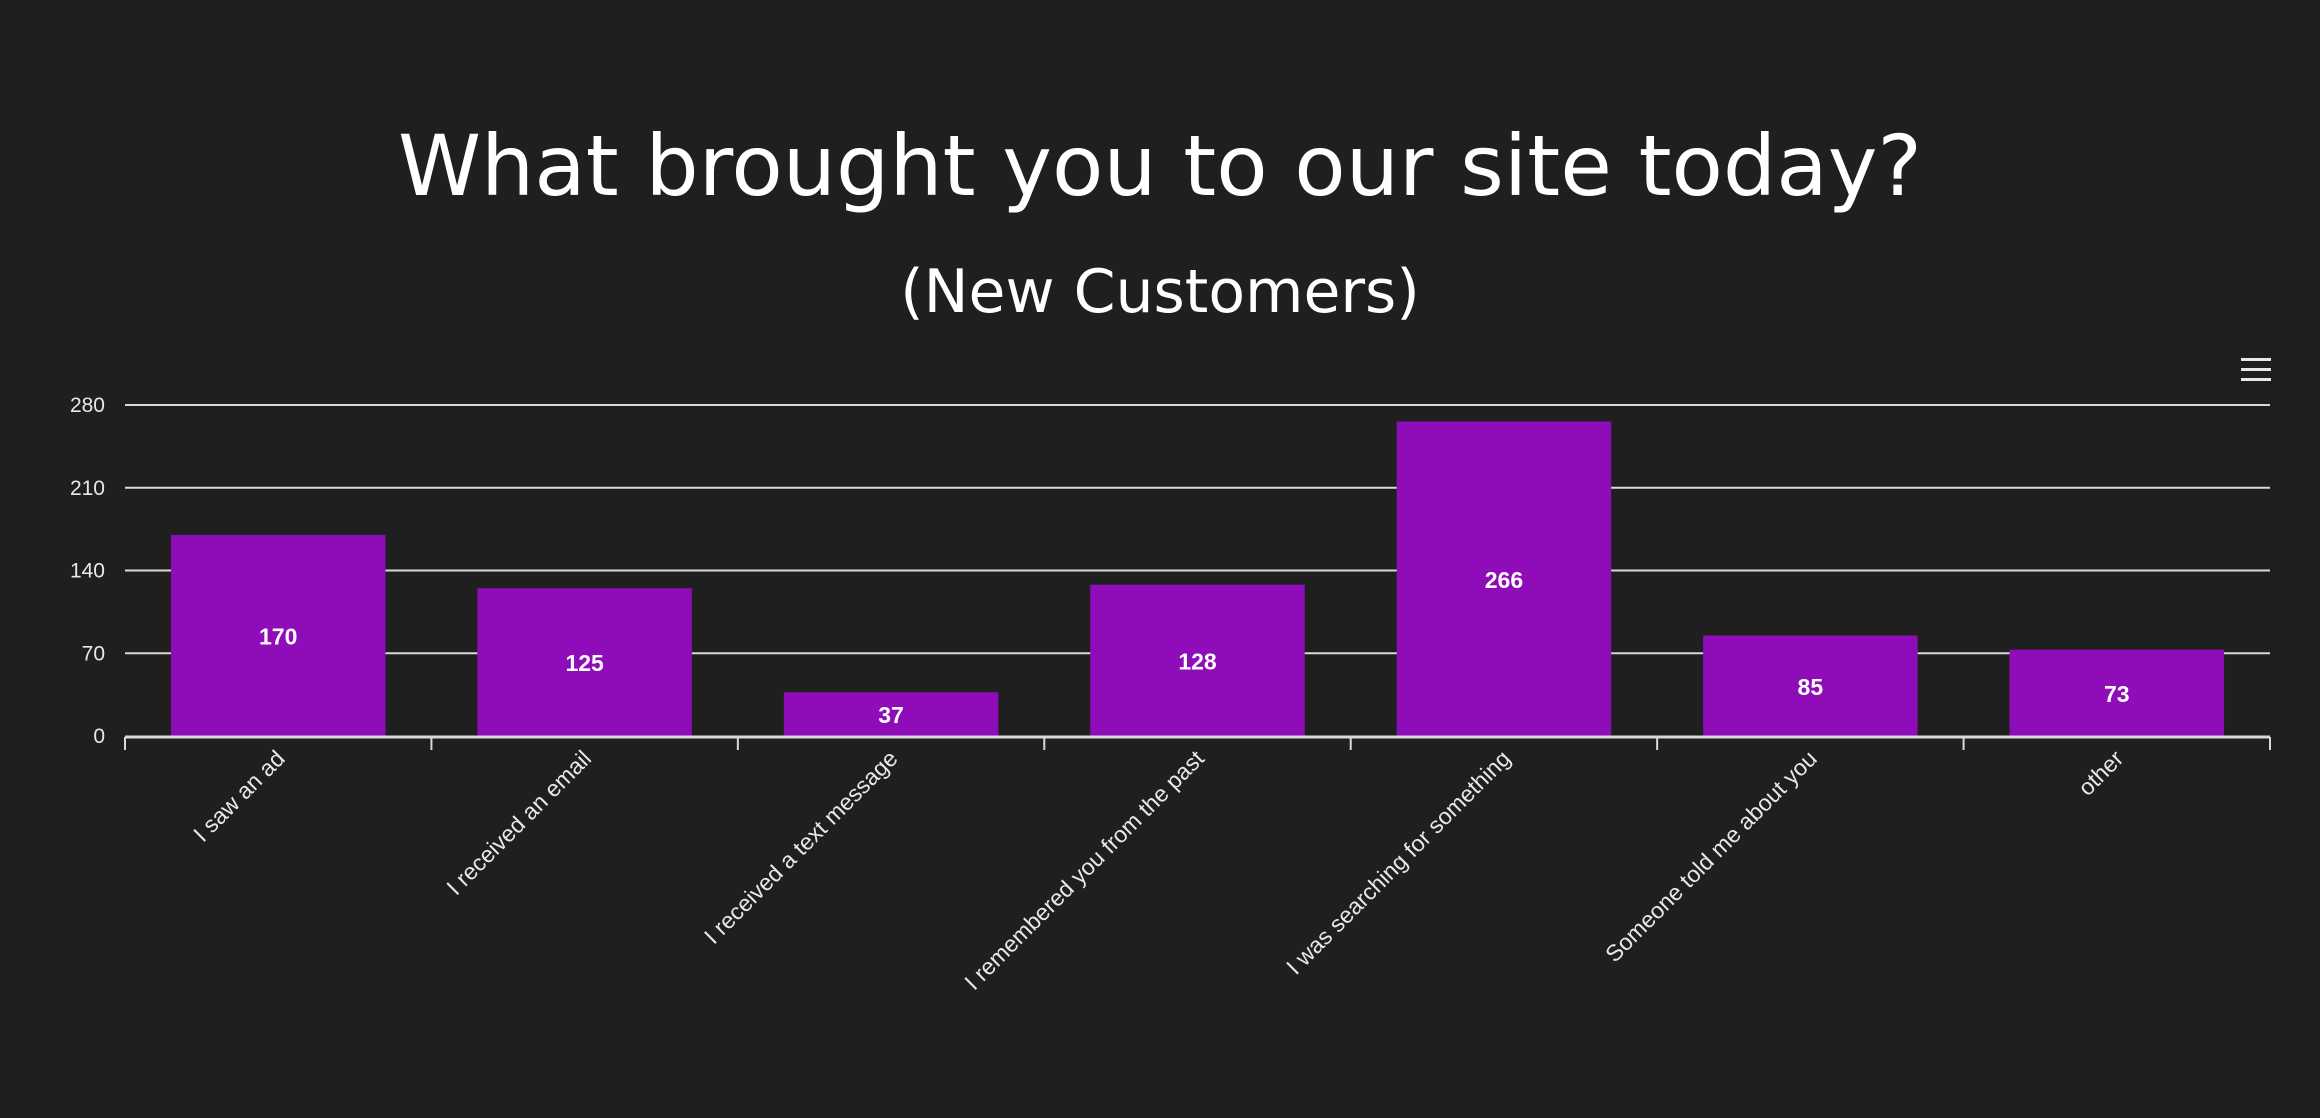  Describe the element at coordinates (93, 653) in the screenshot. I see `y-tick-label: 70` at that location.